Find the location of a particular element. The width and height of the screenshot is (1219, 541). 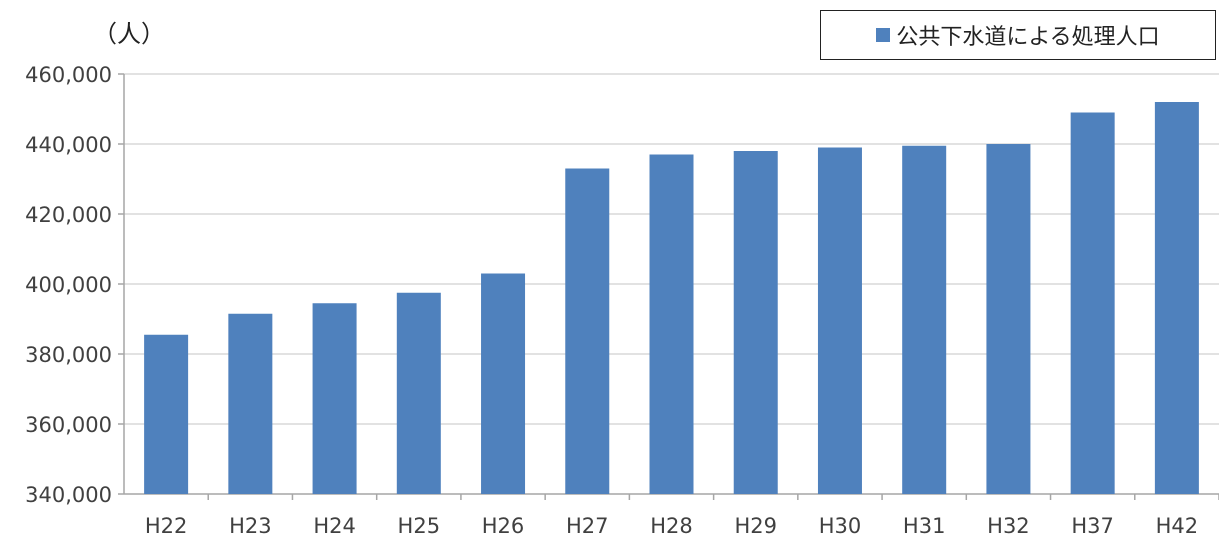

bar-H30 is located at coordinates (839, 320).